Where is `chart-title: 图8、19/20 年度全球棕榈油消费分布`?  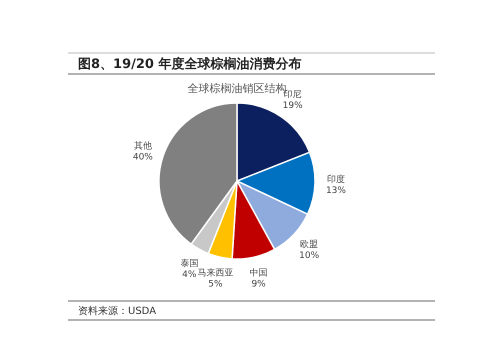
chart-title: 图8、19/20 年度全球棕榈油消费分布 is located at coordinates (190, 64).